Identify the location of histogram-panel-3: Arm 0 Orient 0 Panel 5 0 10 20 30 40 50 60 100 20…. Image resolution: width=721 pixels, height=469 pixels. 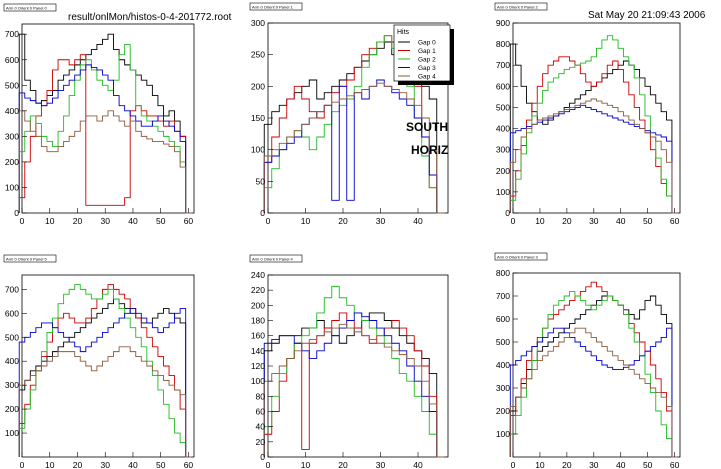
(99, 361).